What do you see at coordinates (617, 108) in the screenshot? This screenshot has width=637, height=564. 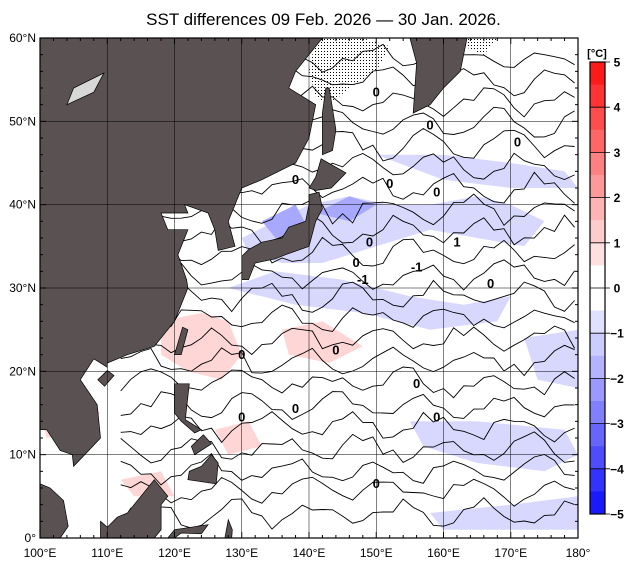 I see `colorbar-tick-label: 4` at bounding box center [617, 108].